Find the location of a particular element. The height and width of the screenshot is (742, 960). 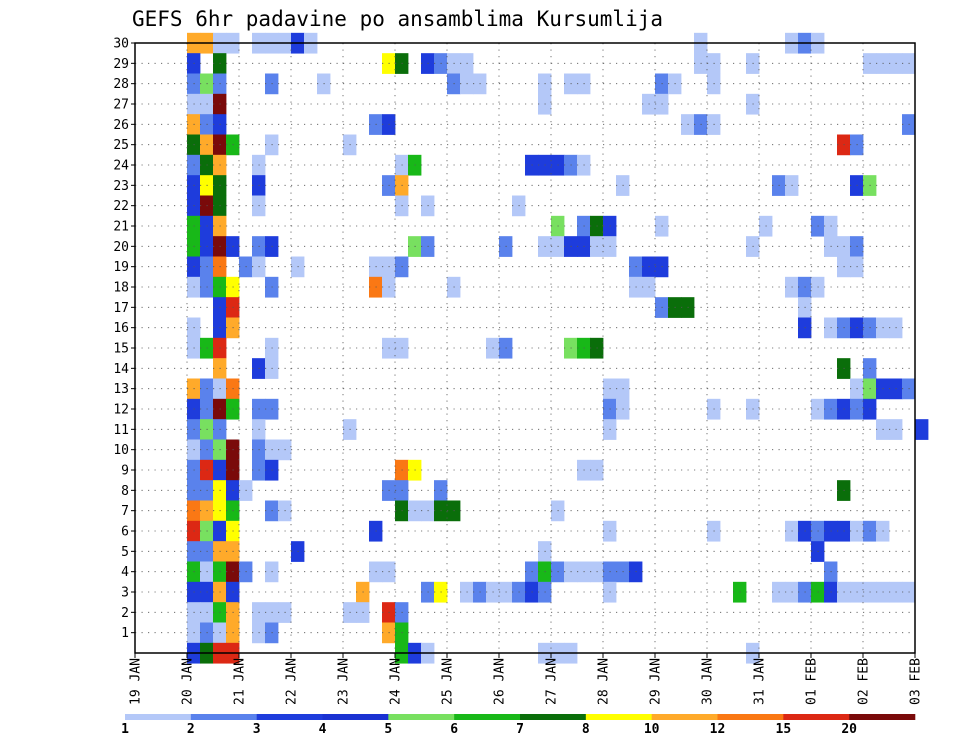

y-tick-label: 27 is located at coordinates (121, 105).